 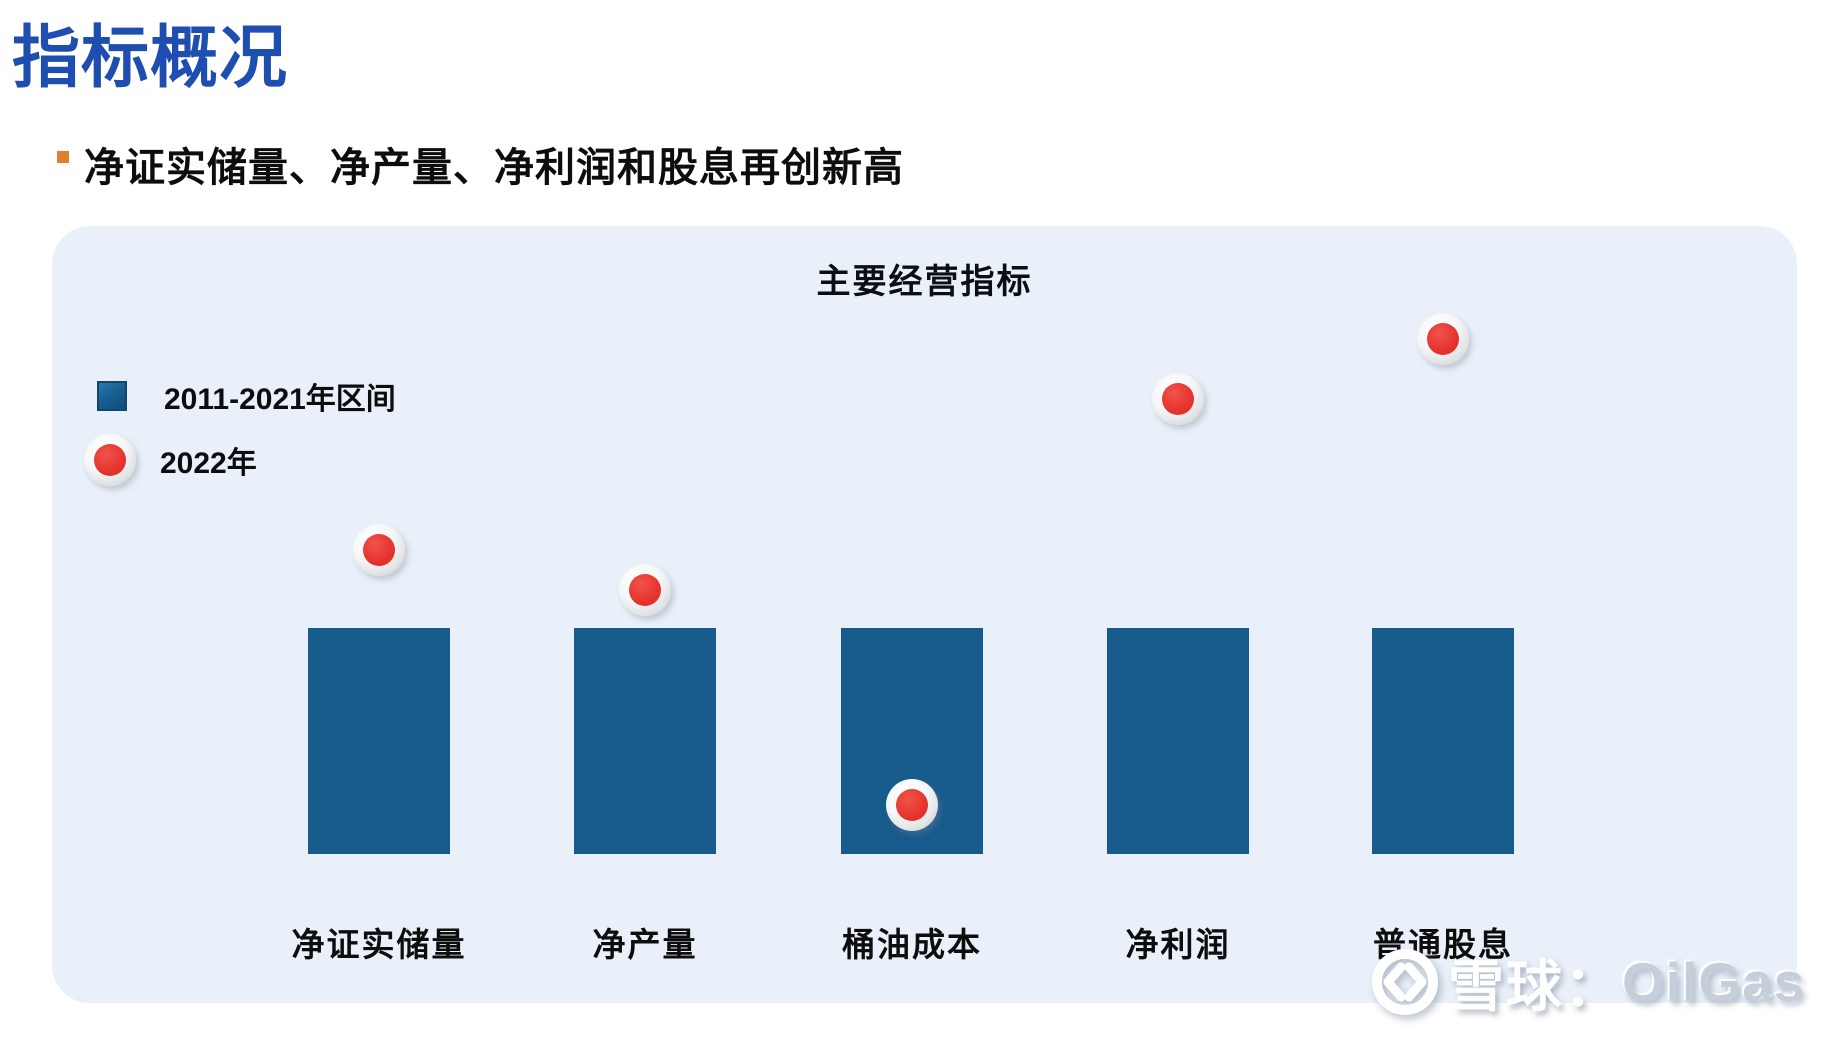 I want to click on category-label: 净证实储量, so click(x=379, y=944).